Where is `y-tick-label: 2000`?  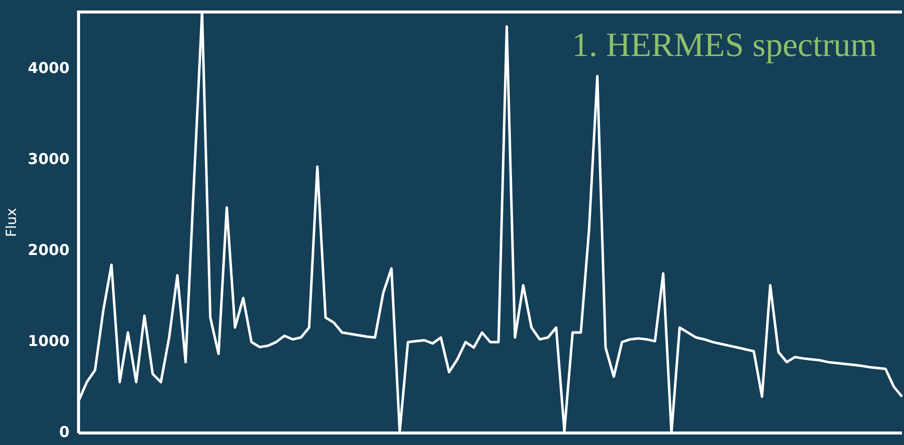 y-tick-label: 2000 is located at coordinates (49, 250).